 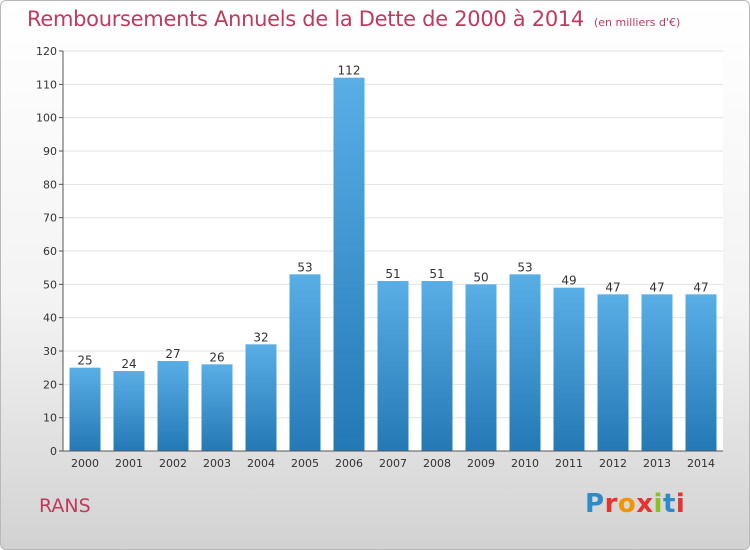 What do you see at coordinates (50, 318) in the screenshot?
I see `y-tick-label: 40` at bounding box center [50, 318].